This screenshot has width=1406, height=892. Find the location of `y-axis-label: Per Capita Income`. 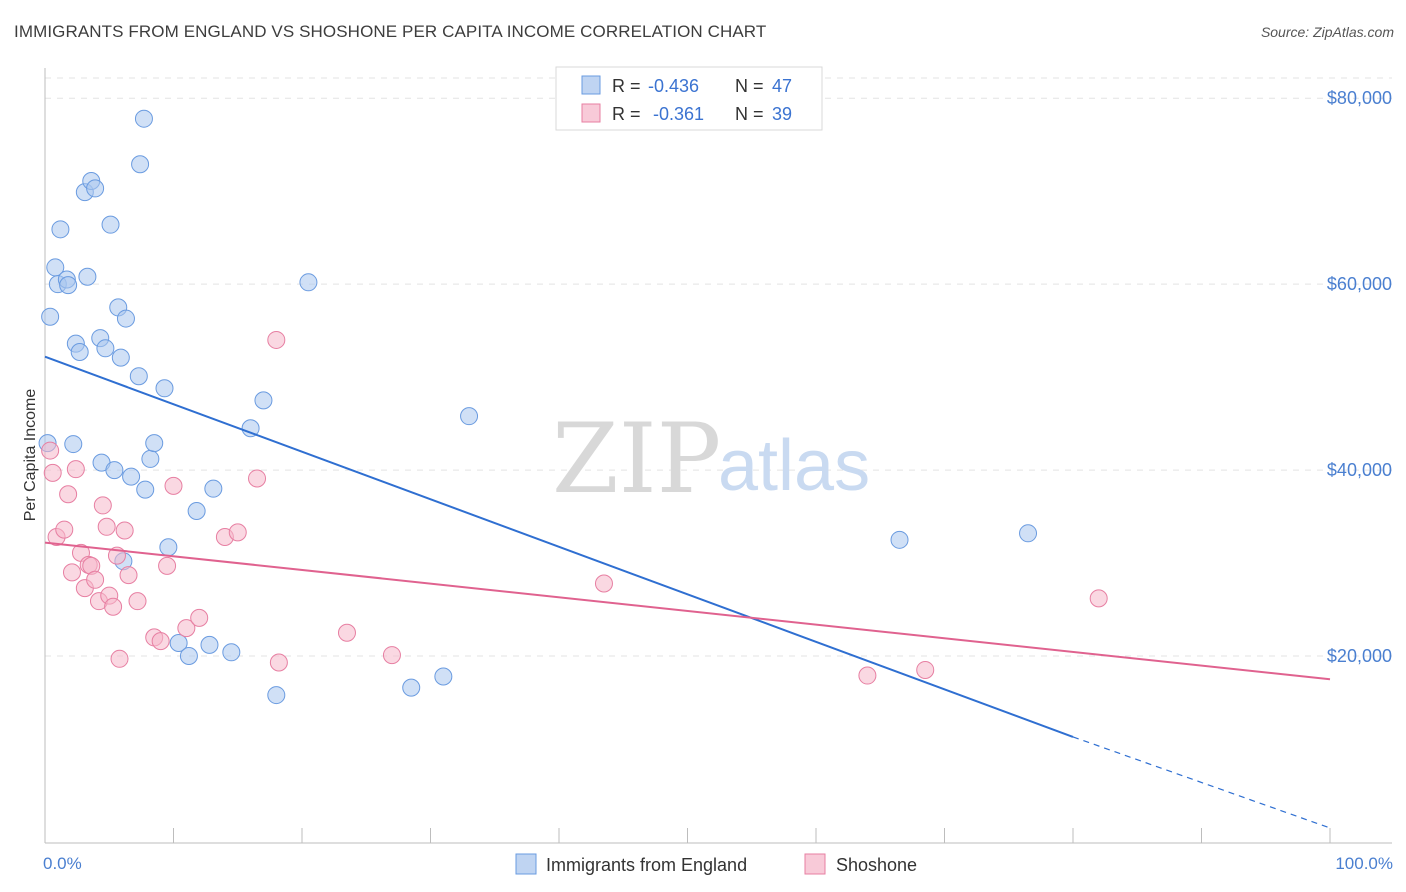

y-axis-label: Per Capita Income is located at coordinates (30, 455).